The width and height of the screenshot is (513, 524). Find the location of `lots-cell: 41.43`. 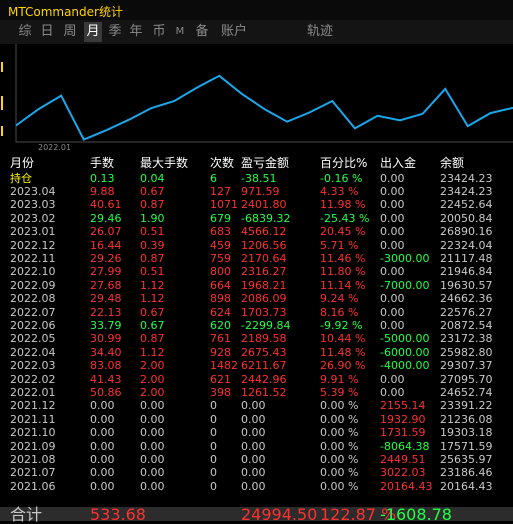

lots-cell: 41.43 is located at coordinates (106, 379).